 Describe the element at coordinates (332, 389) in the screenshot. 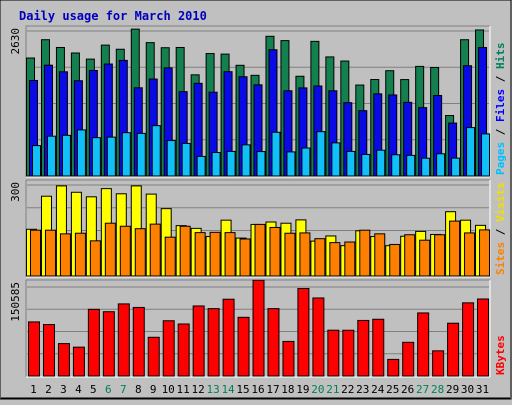

I see `x-tick-label-day-21: 21` at that location.